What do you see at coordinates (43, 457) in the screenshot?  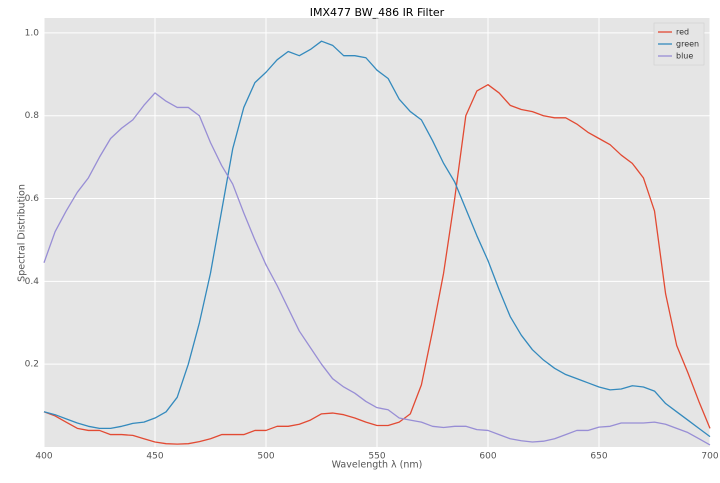 I see `x-tick-label: 400` at bounding box center [43, 457].